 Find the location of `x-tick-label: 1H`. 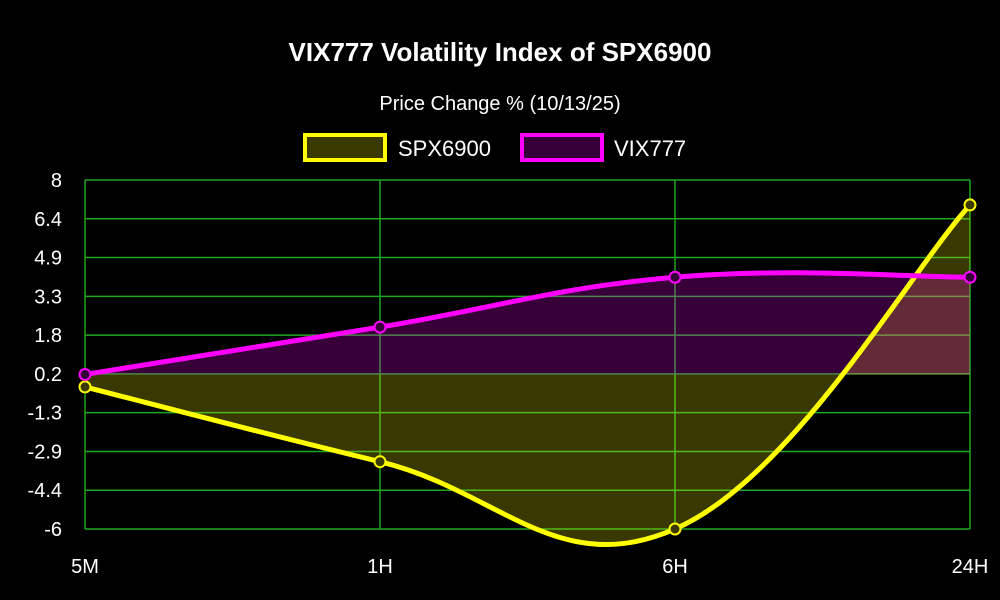

x-tick-label: 1H is located at coordinates (380, 567).